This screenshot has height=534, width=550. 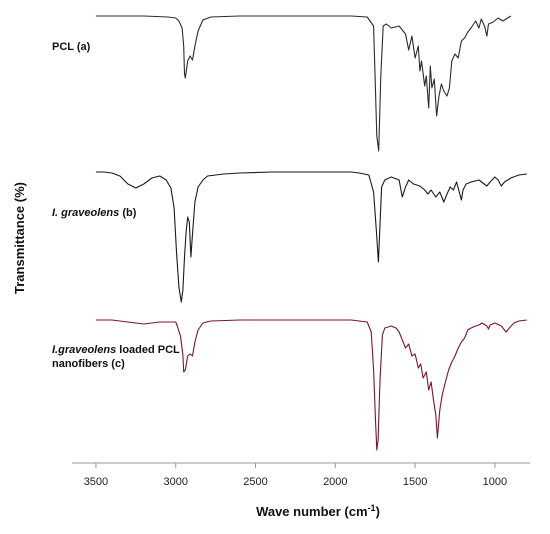 What do you see at coordinates (335, 482) in the screenshot?
I see `x-tick-label: 2000` at bounding box center [335, 482].